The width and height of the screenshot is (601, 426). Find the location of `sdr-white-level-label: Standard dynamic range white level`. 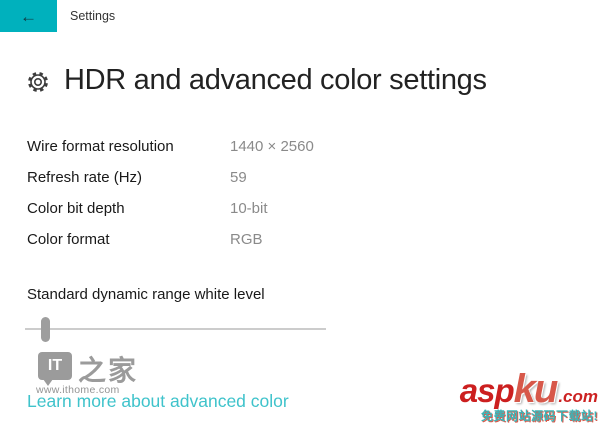

sdr-white-level-label: Standard dynamic range white level is located at coordinates (146, 294).